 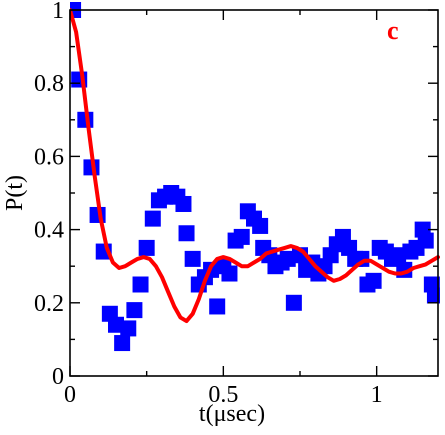 What do you see at coordinates (377, 395) in the screenshot?
I see `x-tick-label: 1` at bounding box center [377, 395].